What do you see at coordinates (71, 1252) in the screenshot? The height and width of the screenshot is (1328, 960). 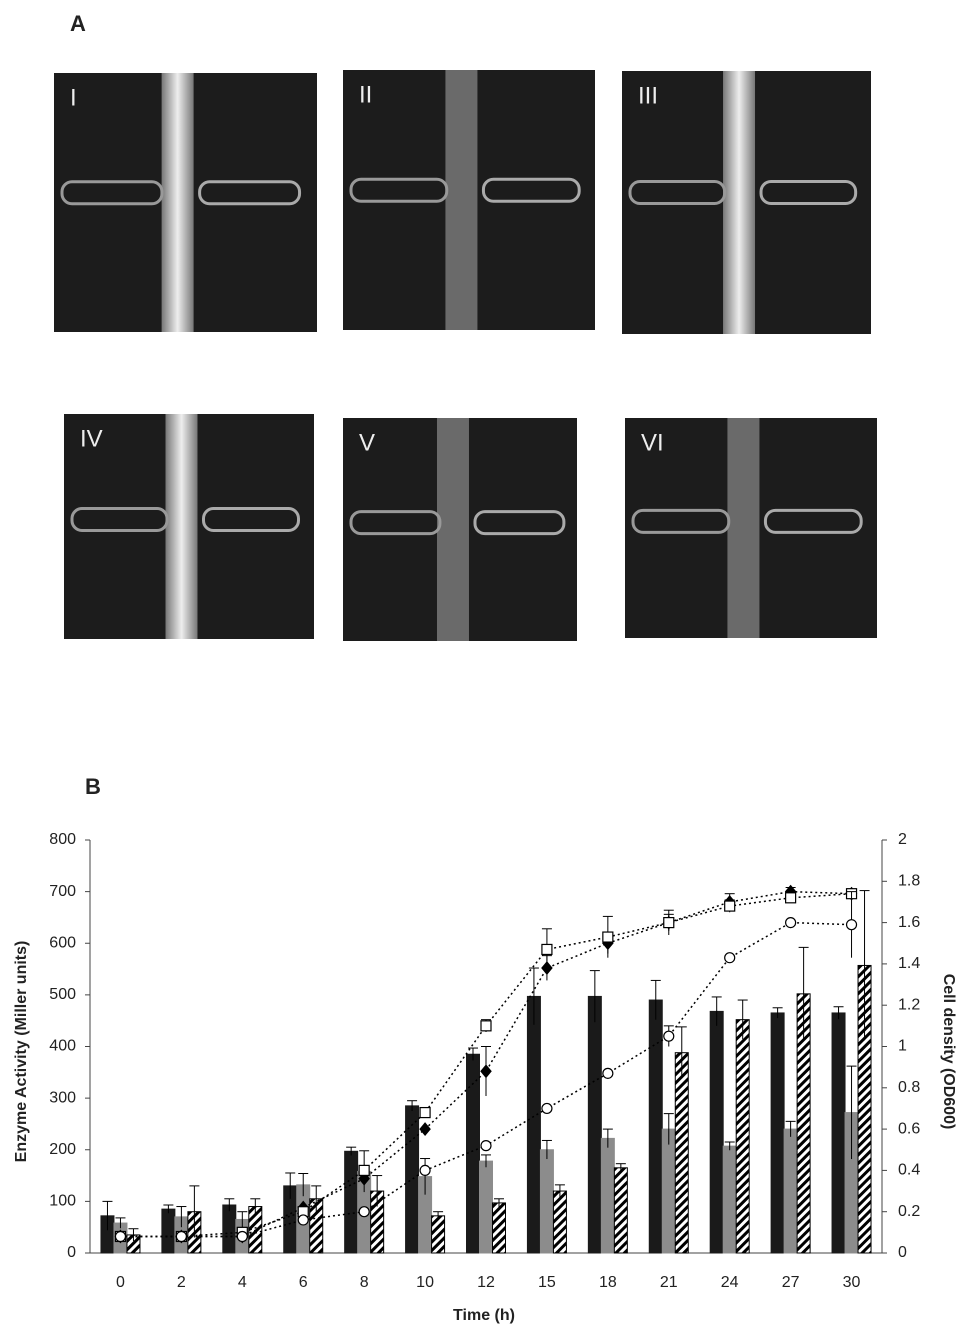 I see `y-tick-label: 0` at bounding box center [71, 1252].